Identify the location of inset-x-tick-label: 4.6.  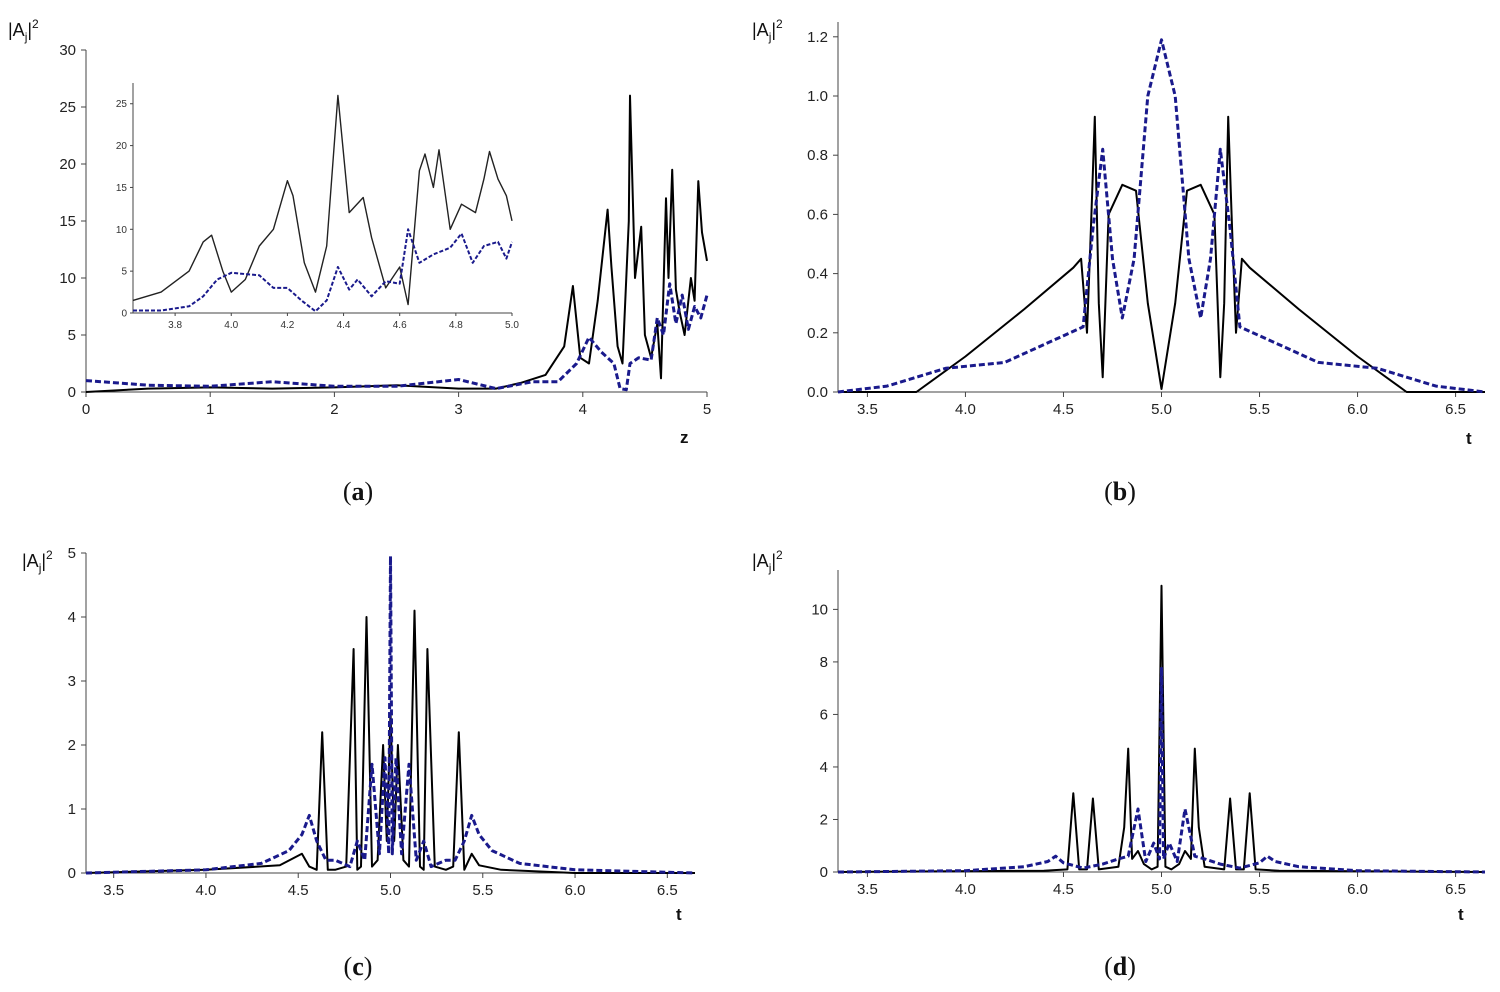
(400, 325).